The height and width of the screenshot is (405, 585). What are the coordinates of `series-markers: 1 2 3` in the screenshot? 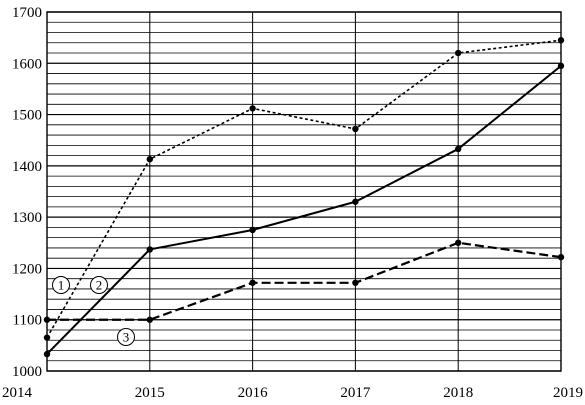 It's located at (93, 311).